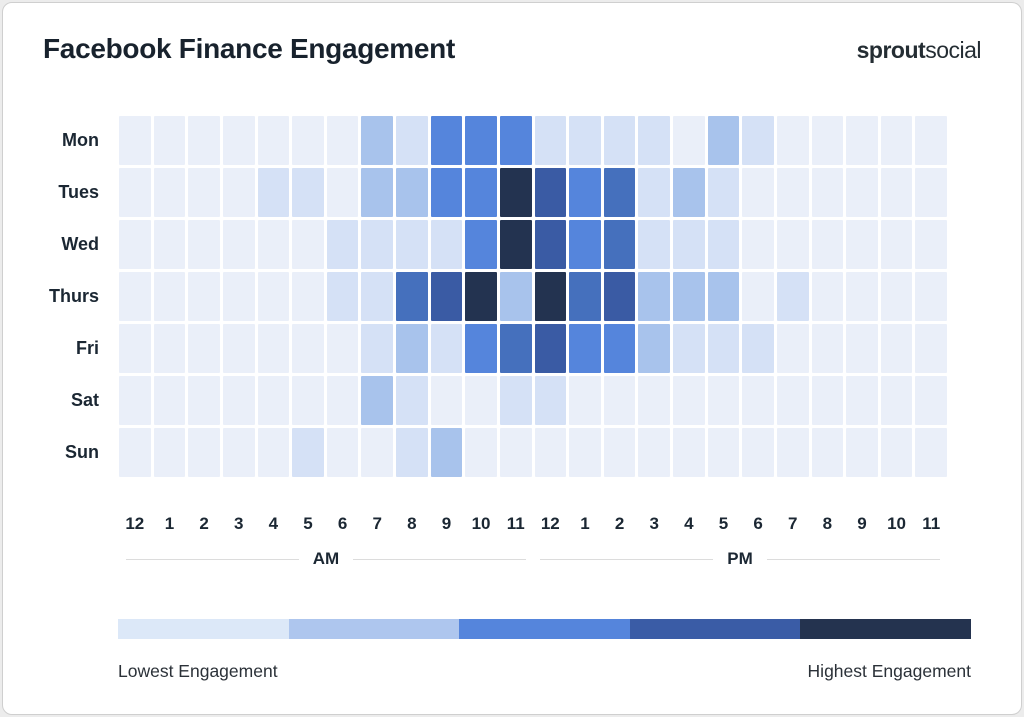 This screenshot has width=1024, height=717. I want to click on ampm-group-am: AM, so click(326, 559).